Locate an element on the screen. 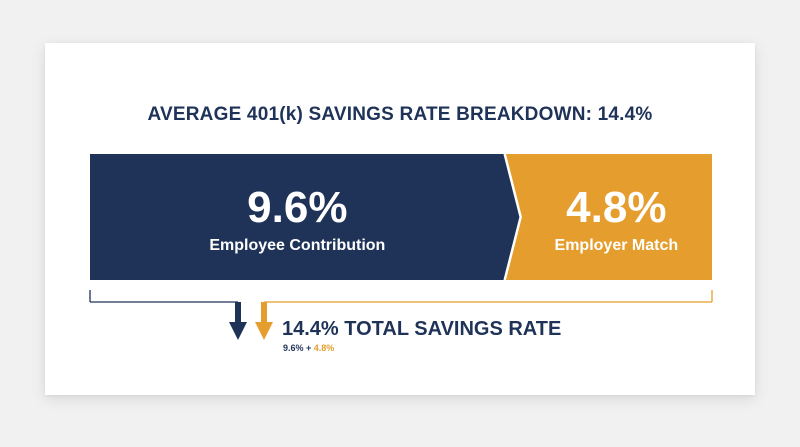 Image resolution: width=800 pixels, height=447 pixels. total-savings-label: 14.4% TOTAL SAVINGS RATE is located at coordinates (422, 329).